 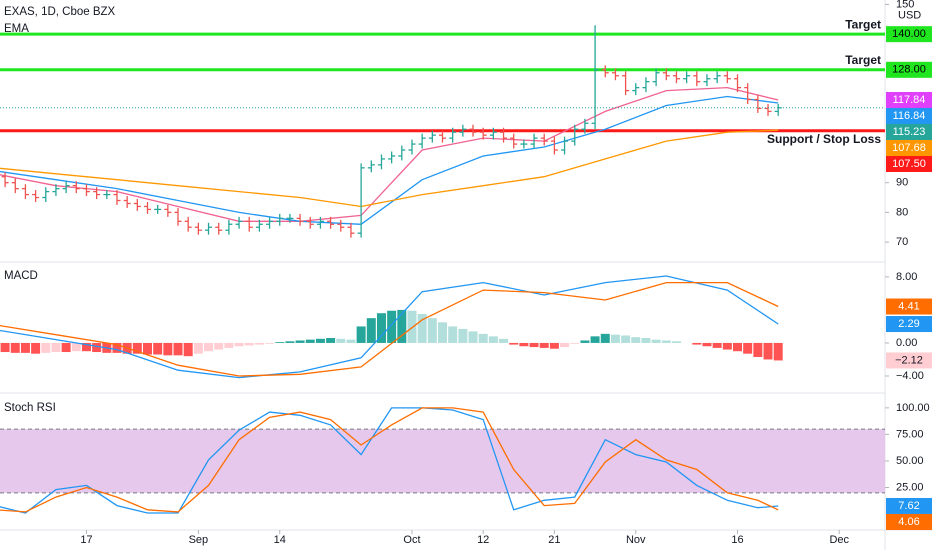 I want to click on indicator-title: EMA, so click(x=16, y=29).